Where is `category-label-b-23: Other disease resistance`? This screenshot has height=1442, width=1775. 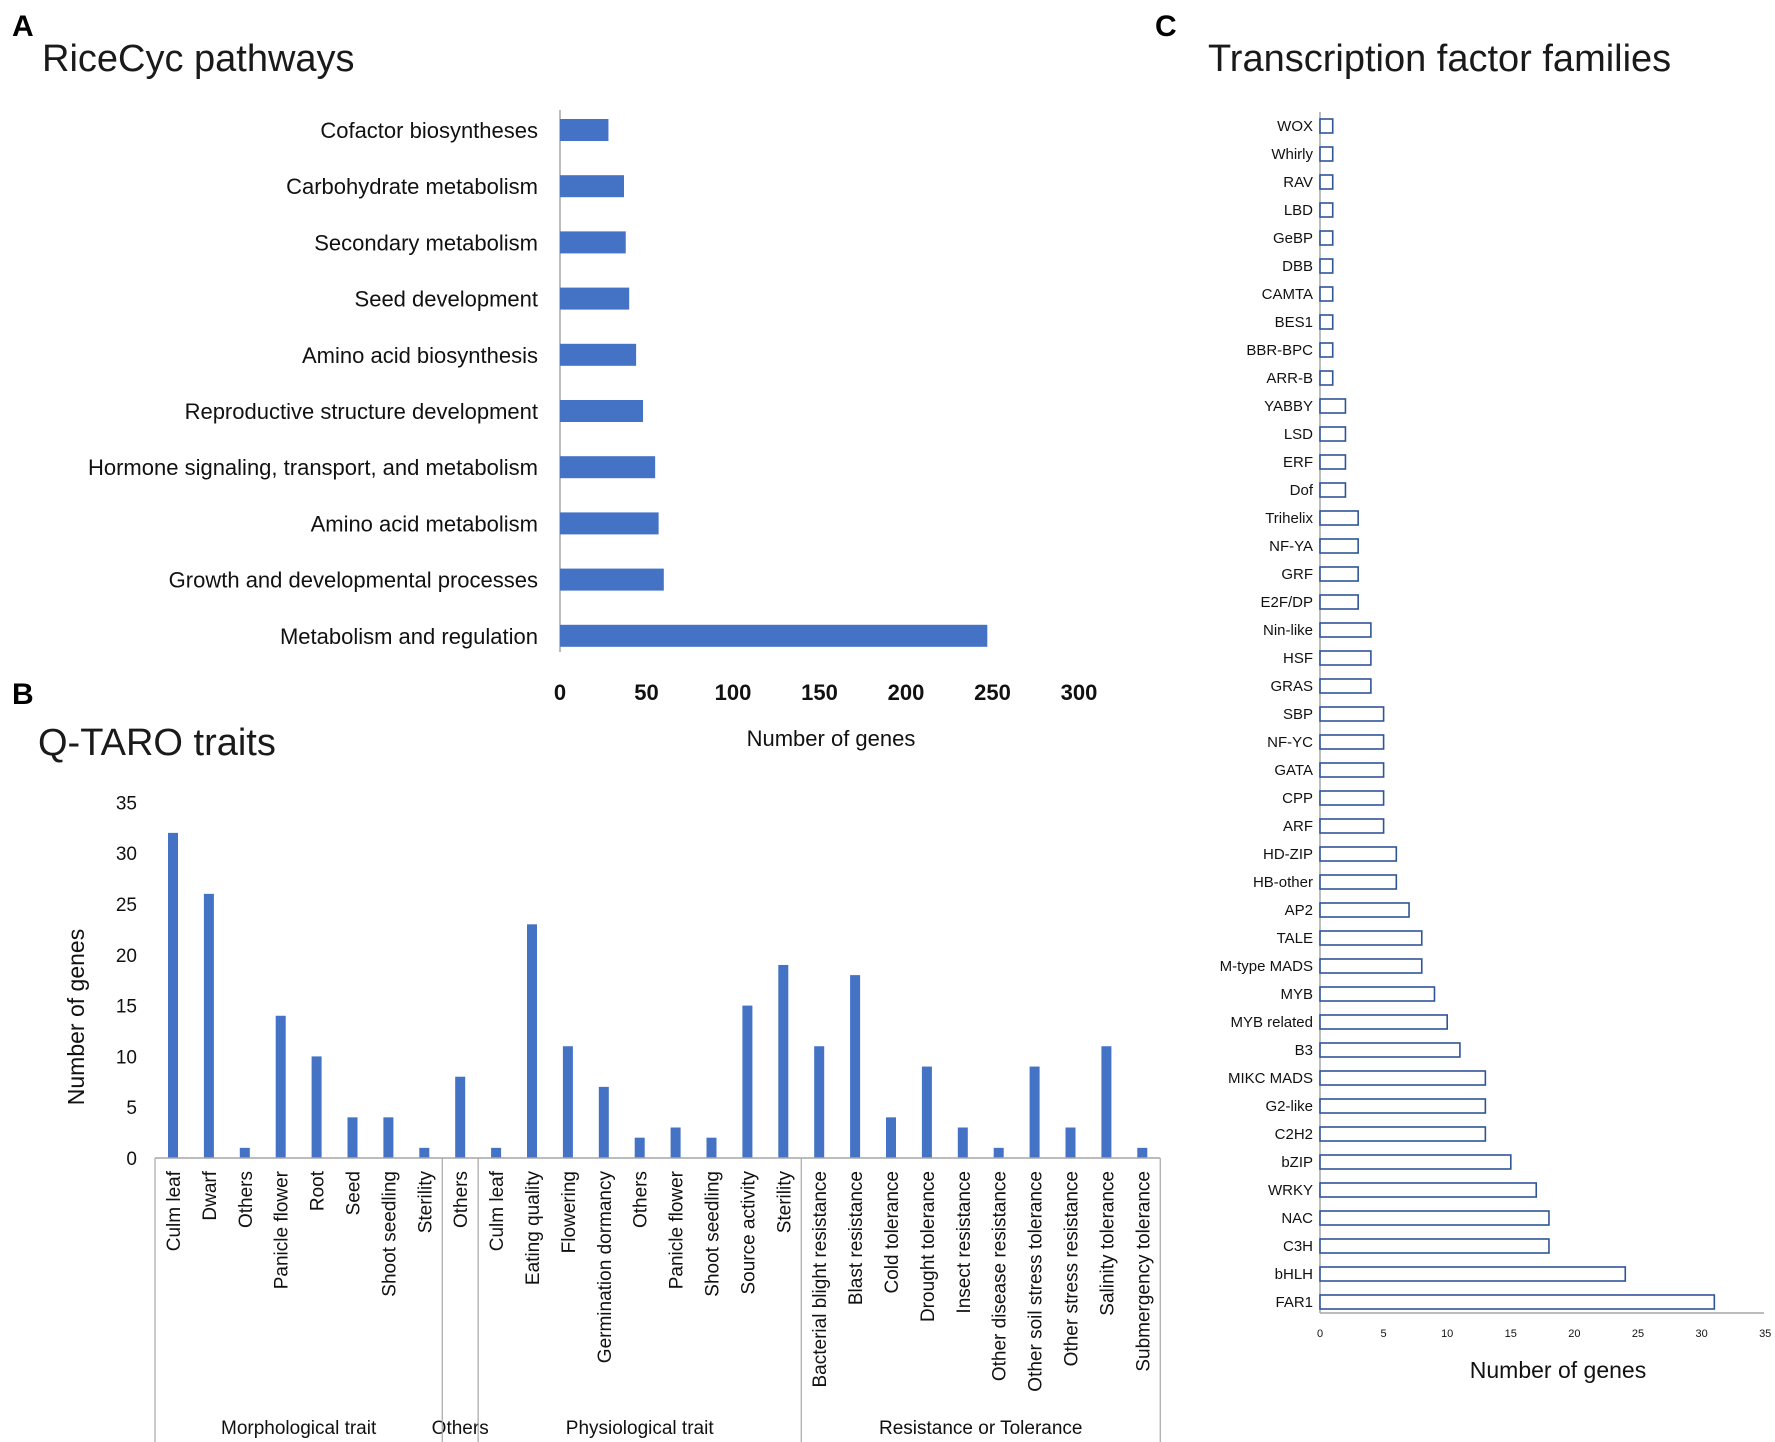 category-label-b-23: Other disease resistance is located at coordinates (1000, 1276).